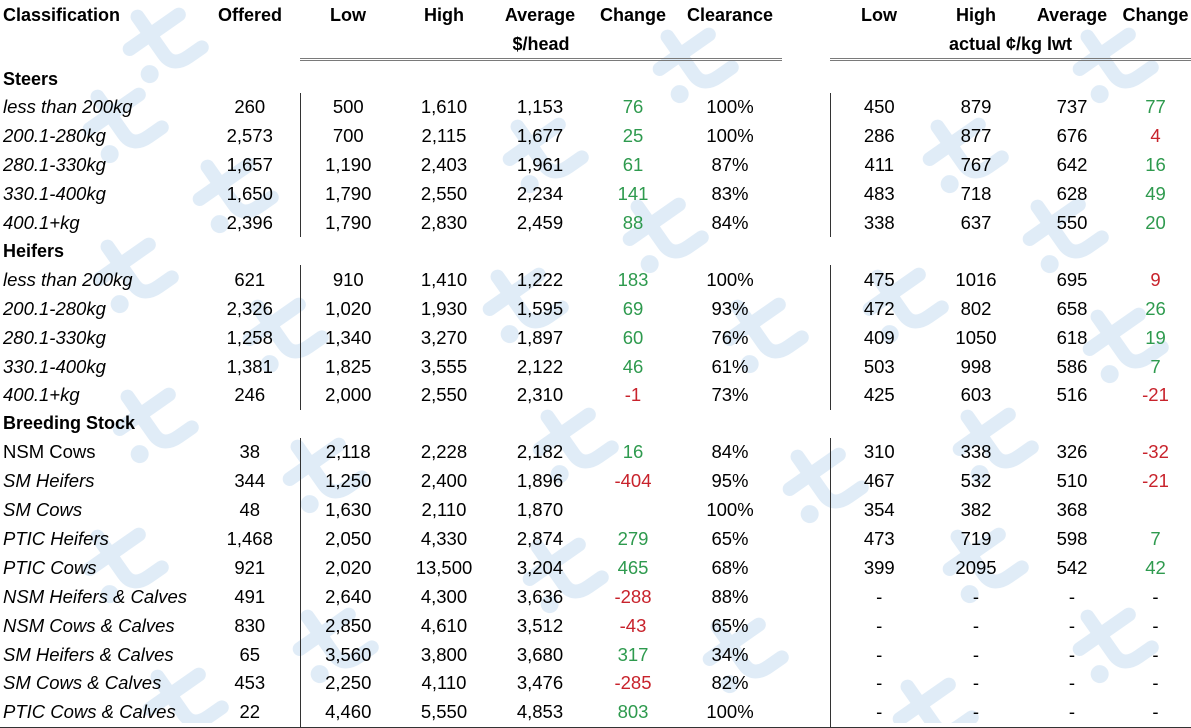 This screenshot has width=1191, height=728. Describe the element at coordinates (976, 567) in the screenshot. I see `high-lwt-cell: 2095` at that location.